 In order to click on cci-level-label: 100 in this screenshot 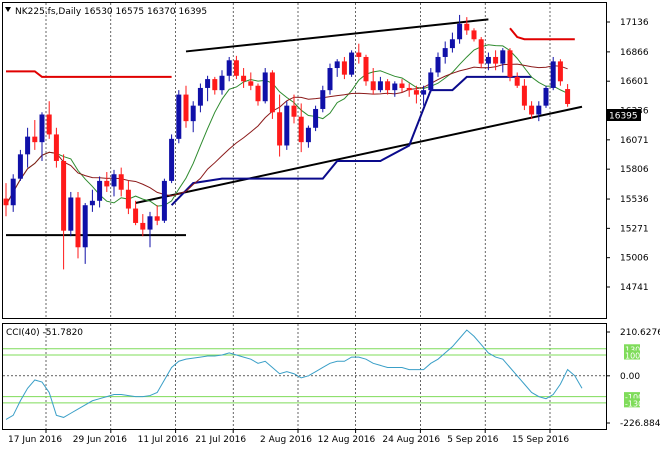, I will do `click(632, 356)`.